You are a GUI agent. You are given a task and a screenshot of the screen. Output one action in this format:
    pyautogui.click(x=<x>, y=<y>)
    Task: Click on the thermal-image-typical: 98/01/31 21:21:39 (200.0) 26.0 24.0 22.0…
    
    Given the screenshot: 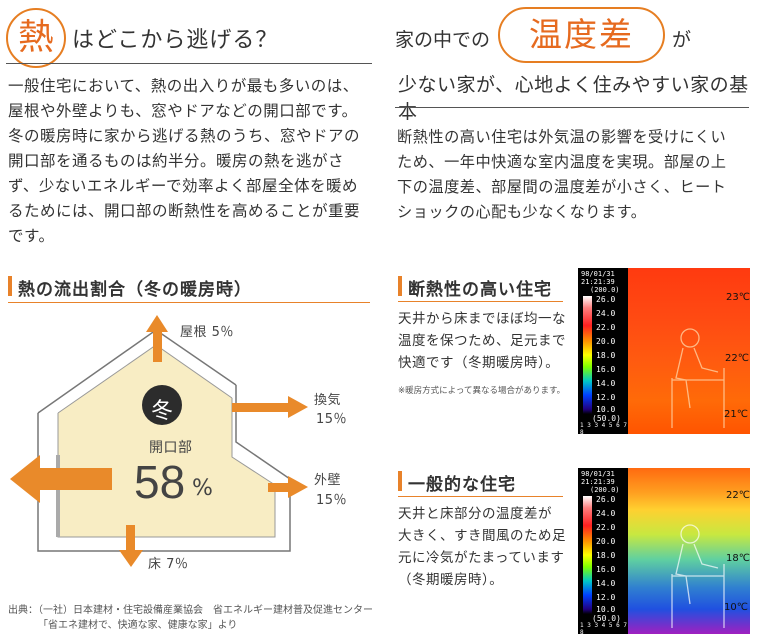 What is the action you would take?
    pyautogui.click(x=664, y=551)
    